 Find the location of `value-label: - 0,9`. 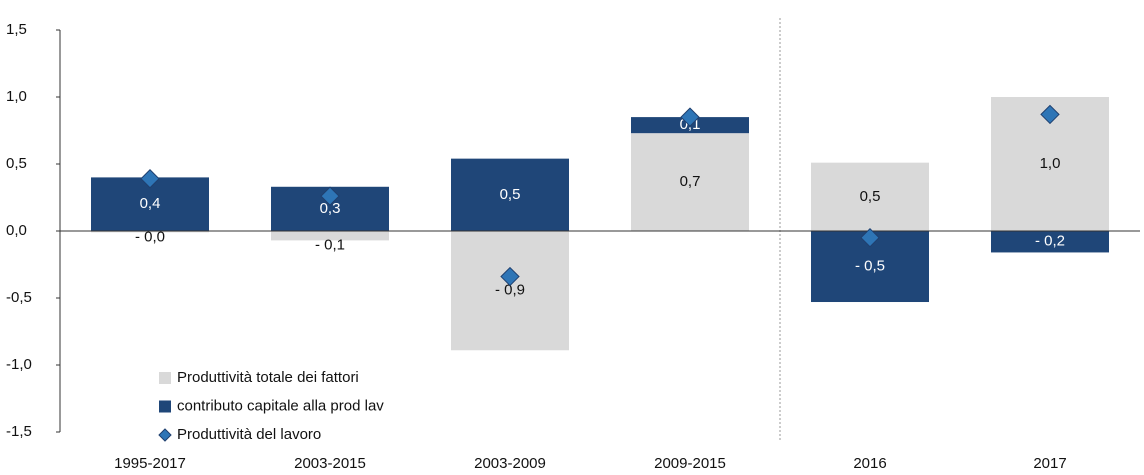

value-label: - 0,9 is located at coordinates (510, 290).